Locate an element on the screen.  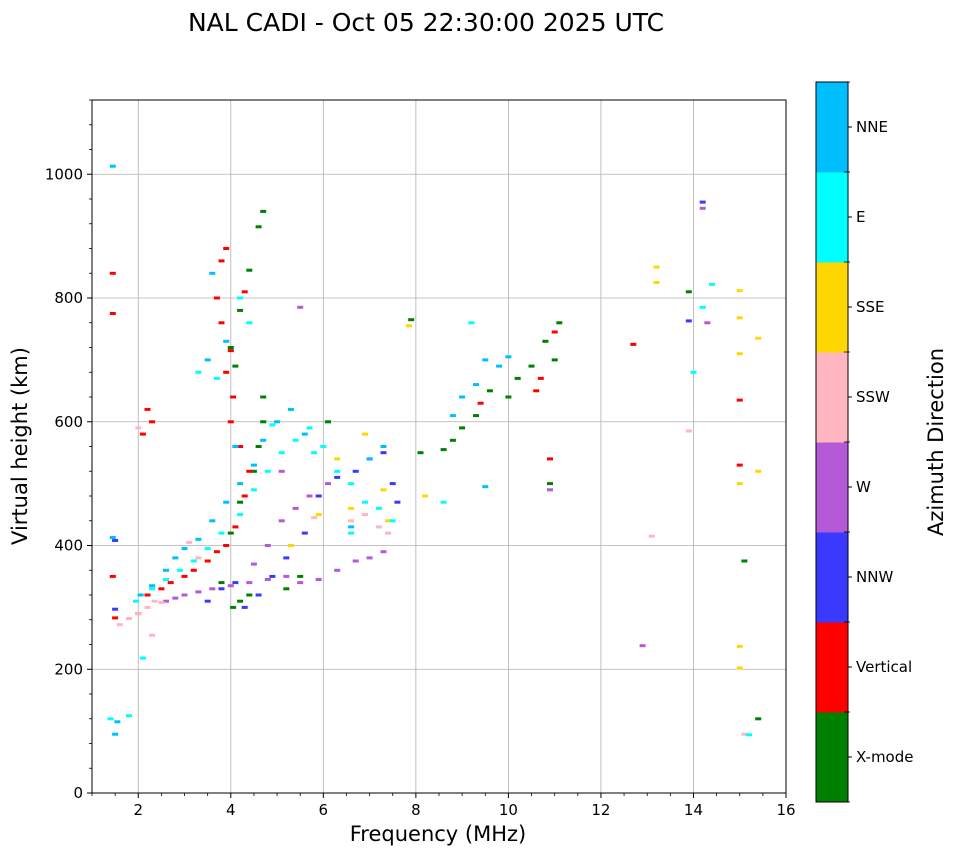
chart-title: NAL CADI - Oct 05 22:30:00 2025 UTC is located at coordinates (426, 22).